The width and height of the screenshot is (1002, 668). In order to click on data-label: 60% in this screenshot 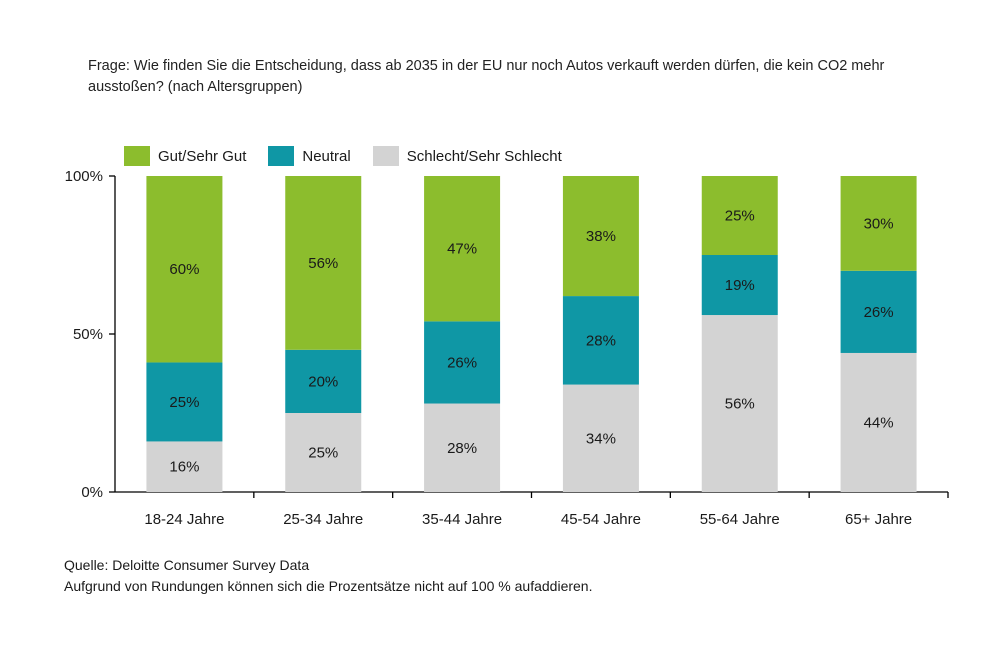, I will do `click(184, 269)`.